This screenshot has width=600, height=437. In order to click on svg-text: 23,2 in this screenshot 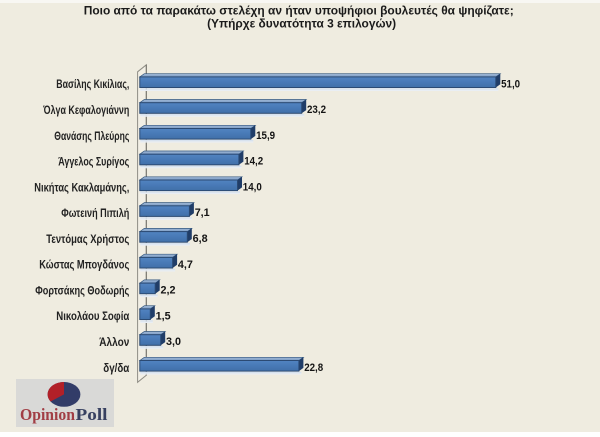, I will do `click(316, 110)`.